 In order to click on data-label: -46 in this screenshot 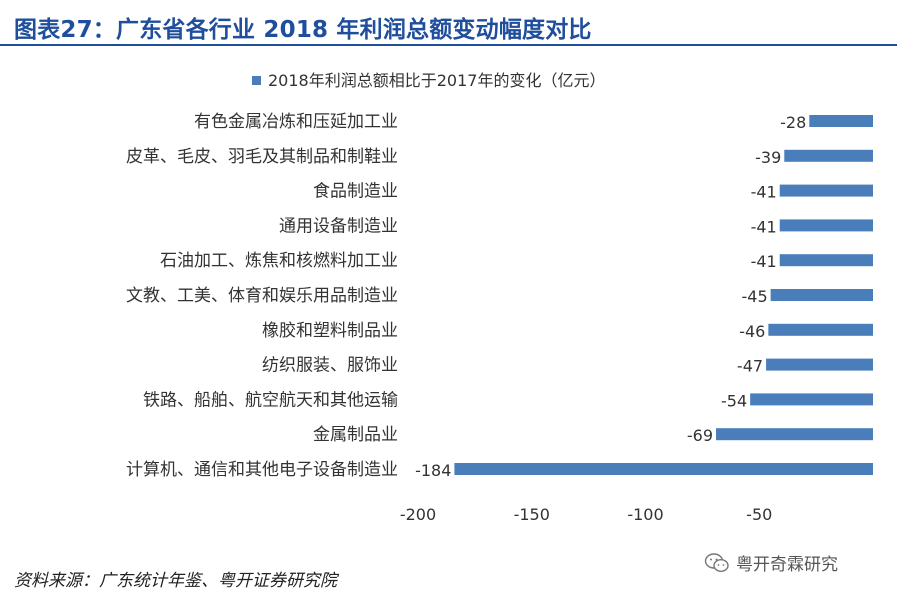, I will do `click(752, 331)`.